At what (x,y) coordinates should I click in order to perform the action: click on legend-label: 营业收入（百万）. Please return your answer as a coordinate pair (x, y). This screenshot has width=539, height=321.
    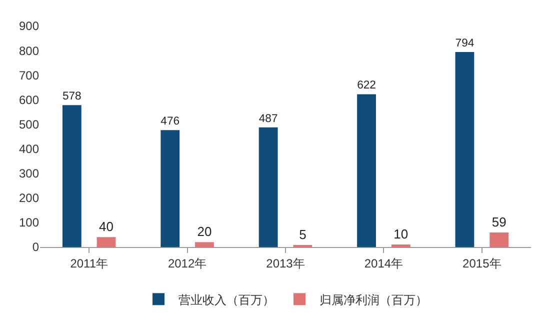
    Looking at the image, I should click on (226, 299).